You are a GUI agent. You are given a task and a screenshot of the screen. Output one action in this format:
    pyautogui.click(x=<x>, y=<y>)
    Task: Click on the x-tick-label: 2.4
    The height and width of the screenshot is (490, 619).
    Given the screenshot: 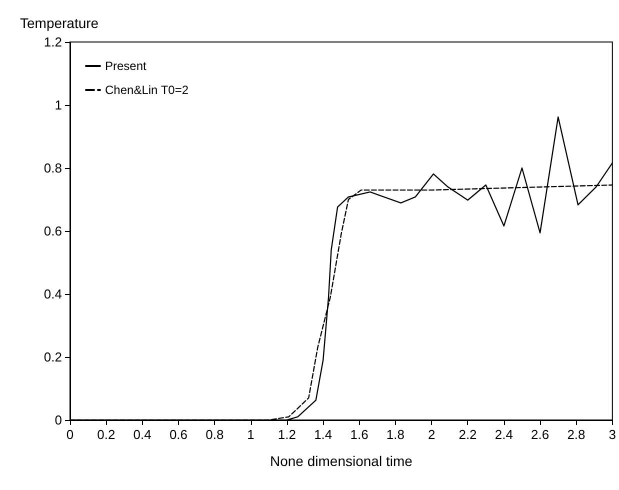 What is the action you would take?
    pyautogui.click(x=503, y=434)
    